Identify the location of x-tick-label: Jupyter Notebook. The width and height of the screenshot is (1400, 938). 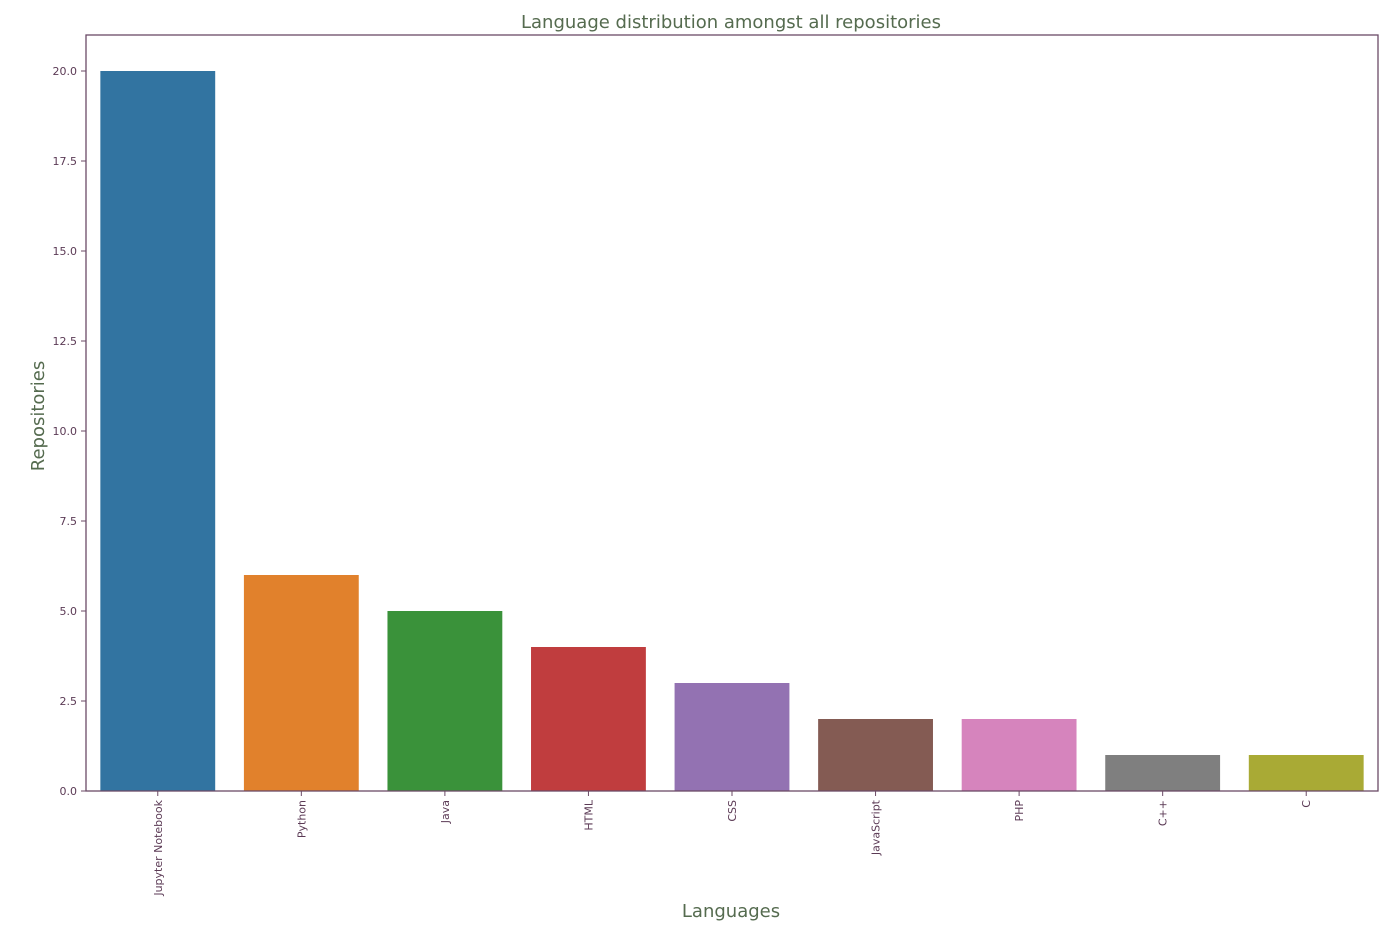
(158, 847).